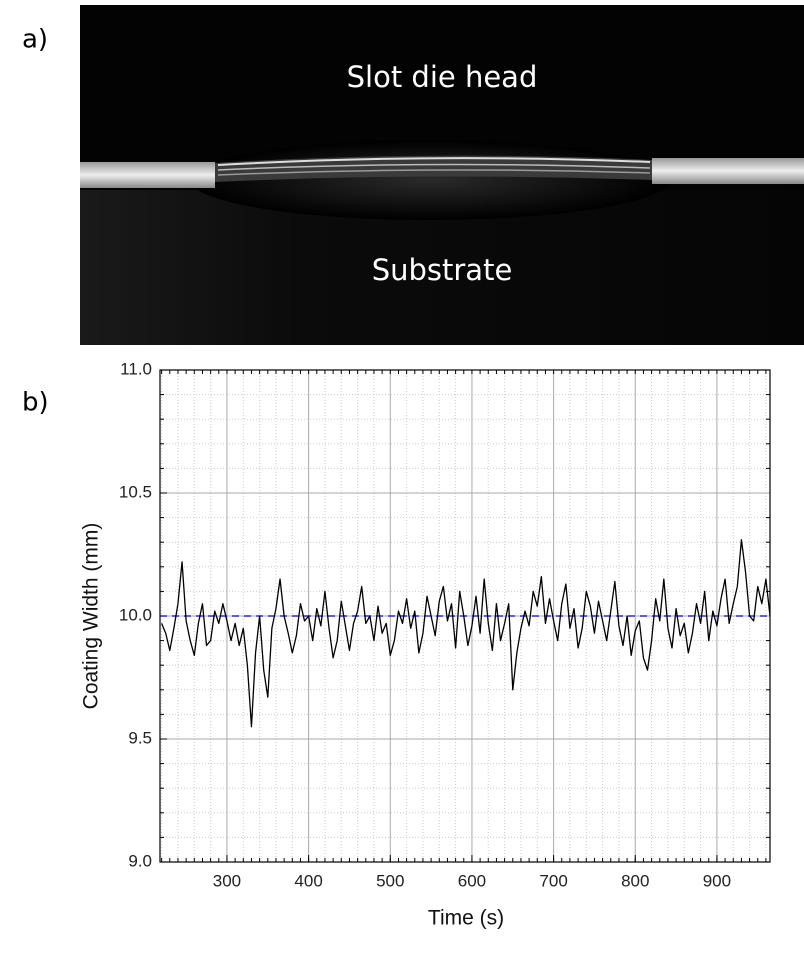 Image resolution: width=804 pixels, height=976 pixels. I want to click on y-tick-label: 10.0, so click(135, 614).